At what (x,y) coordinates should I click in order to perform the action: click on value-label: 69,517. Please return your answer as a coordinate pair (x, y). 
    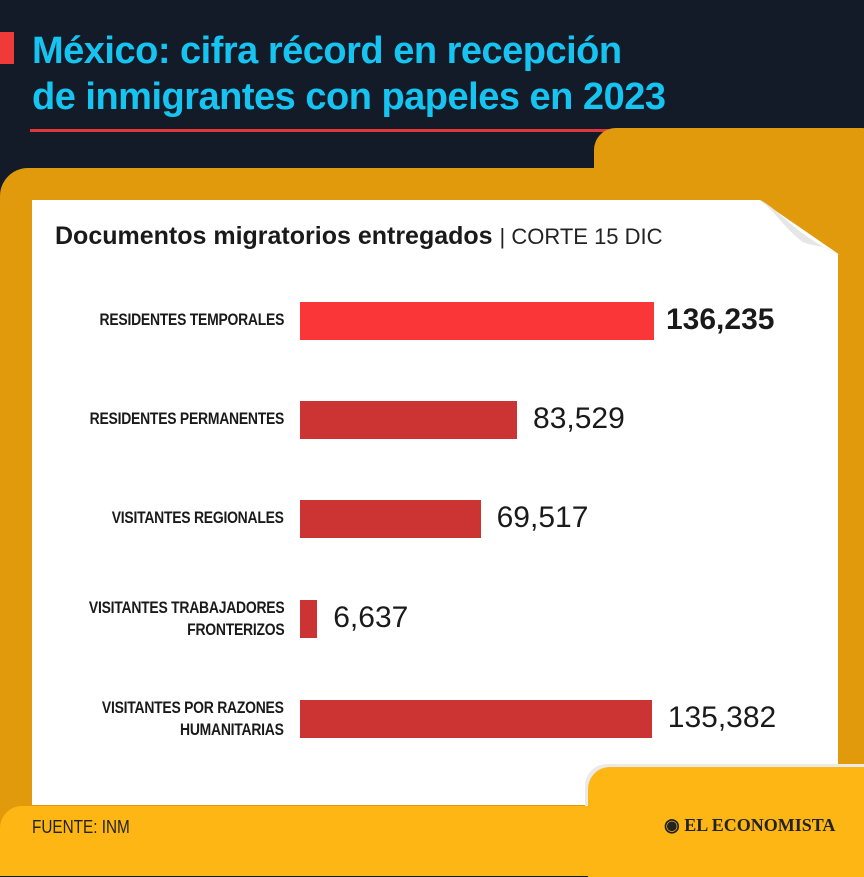
    Looking at the image, I should click on (542, 517).